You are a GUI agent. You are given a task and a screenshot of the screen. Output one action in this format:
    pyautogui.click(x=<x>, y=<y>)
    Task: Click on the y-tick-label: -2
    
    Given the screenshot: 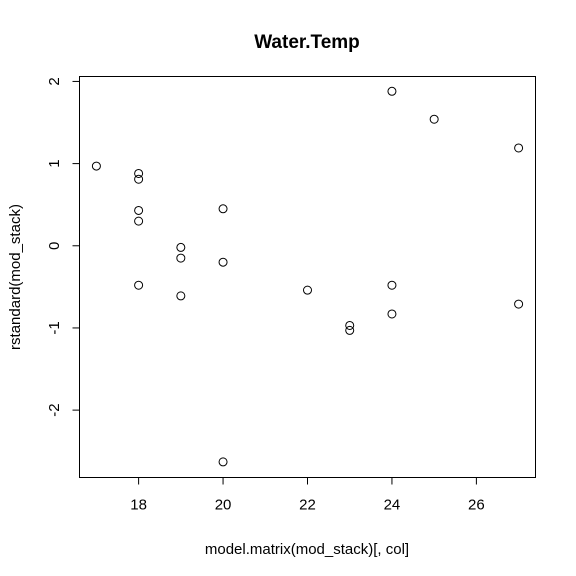 What is the action you would take?
    pyautogui.click(x=54, y=409)
    